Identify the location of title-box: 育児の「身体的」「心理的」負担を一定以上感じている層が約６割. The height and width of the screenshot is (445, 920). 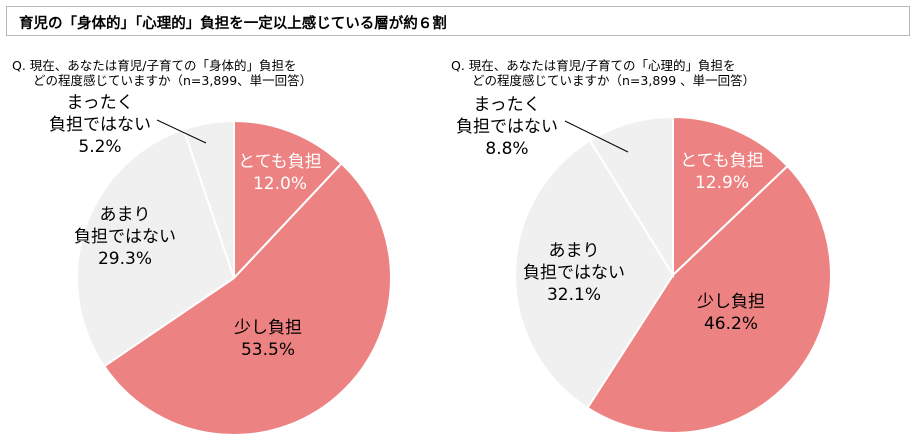
(458, 21).